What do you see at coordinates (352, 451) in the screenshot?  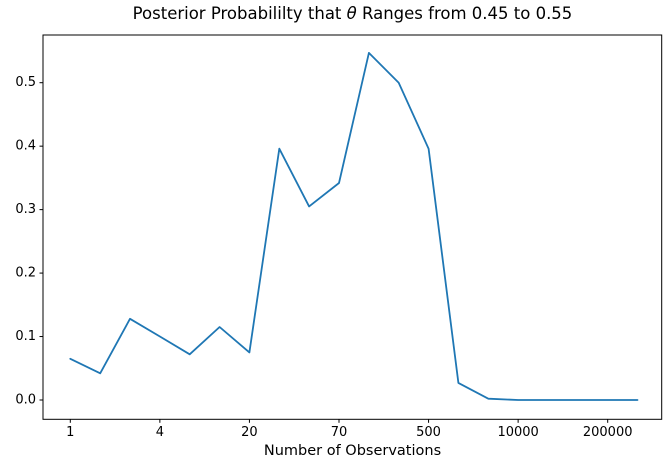 I see `x-axis-label: Number of Observations` at bounding box center [352, 451].